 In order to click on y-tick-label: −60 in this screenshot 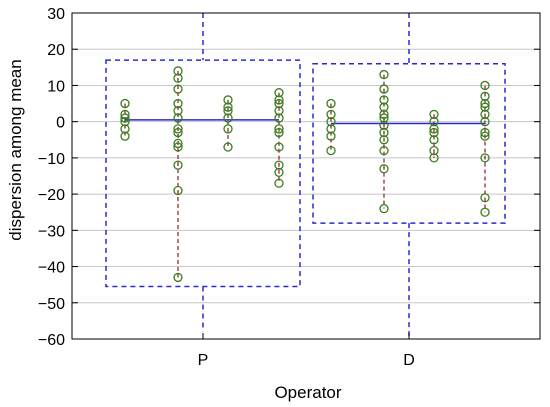, I will do `click(51, 340)`.